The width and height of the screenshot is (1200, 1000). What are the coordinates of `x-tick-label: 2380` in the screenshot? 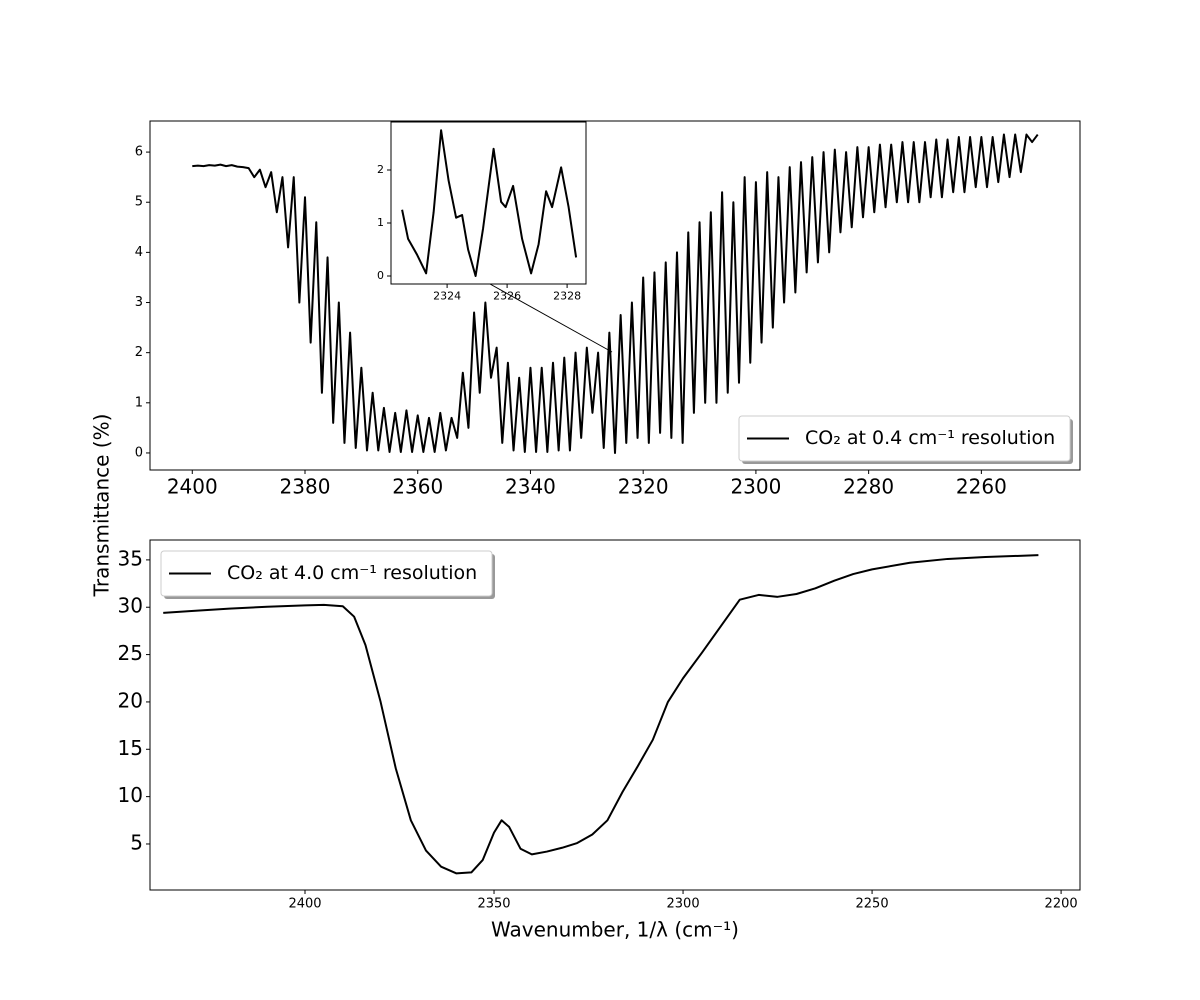 It's located at (305, 487).